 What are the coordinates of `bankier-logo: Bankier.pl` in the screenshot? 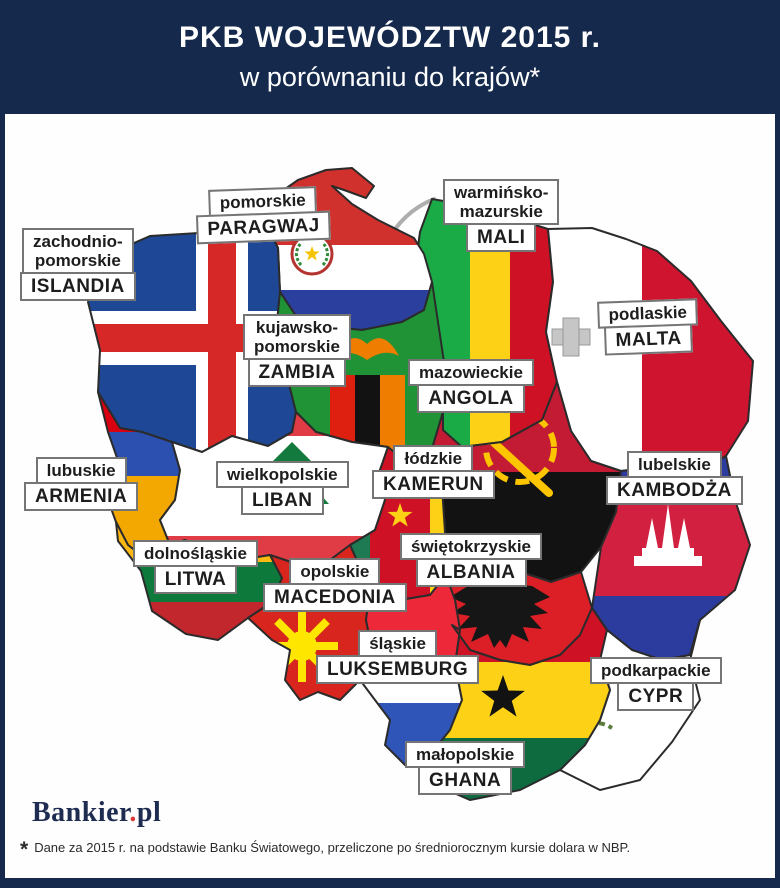 It's located at (96, 813).